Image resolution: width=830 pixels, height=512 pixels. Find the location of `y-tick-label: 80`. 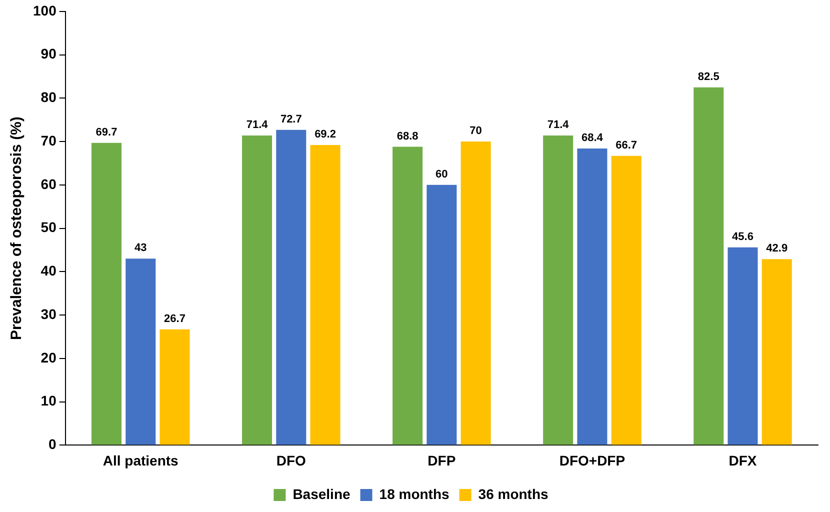

y-tick-label: 80 is located at coordinates (48, 97).